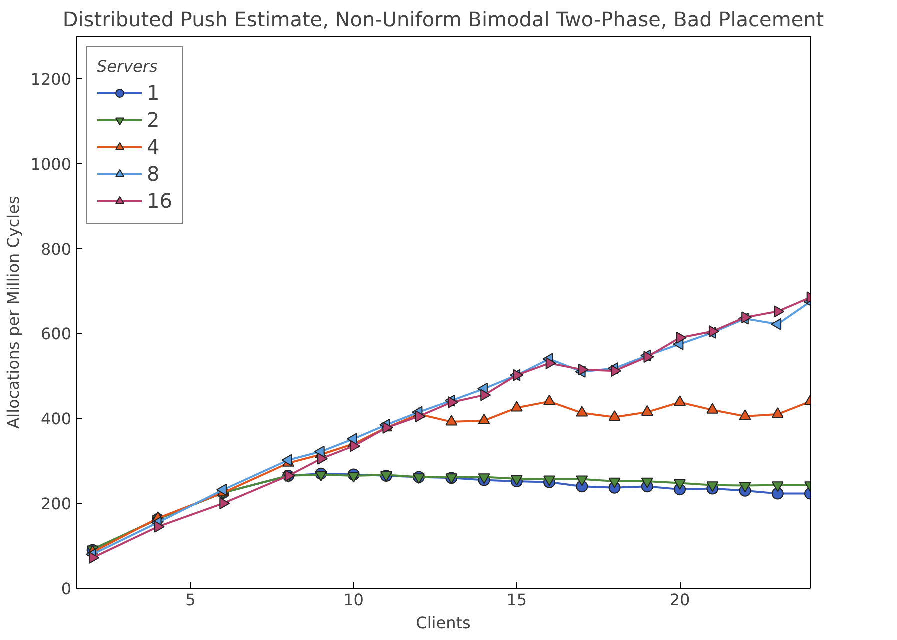 Image resolution: width=897 pixels, height=640 pixels. Describe the element at coordinates (354, 600) in the screenshot. I see `x-tick-label: 10` at that location.